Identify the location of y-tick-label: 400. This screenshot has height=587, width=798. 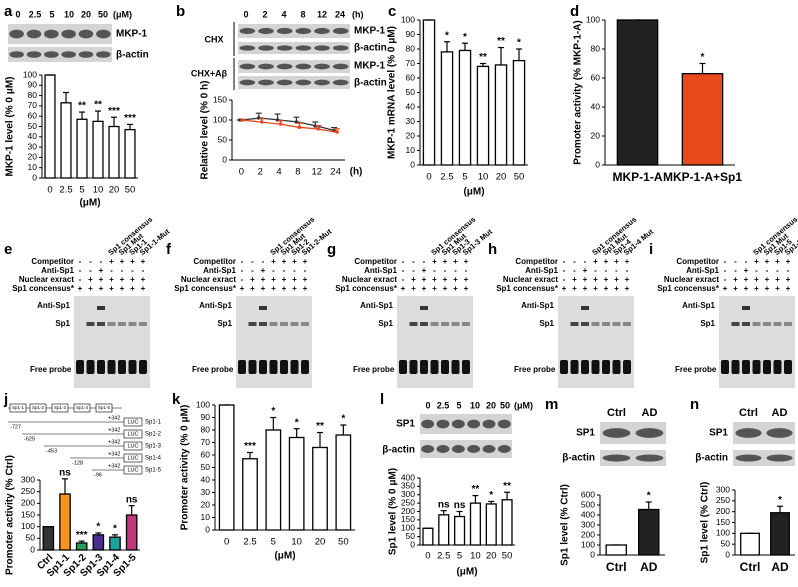
(588, 514).